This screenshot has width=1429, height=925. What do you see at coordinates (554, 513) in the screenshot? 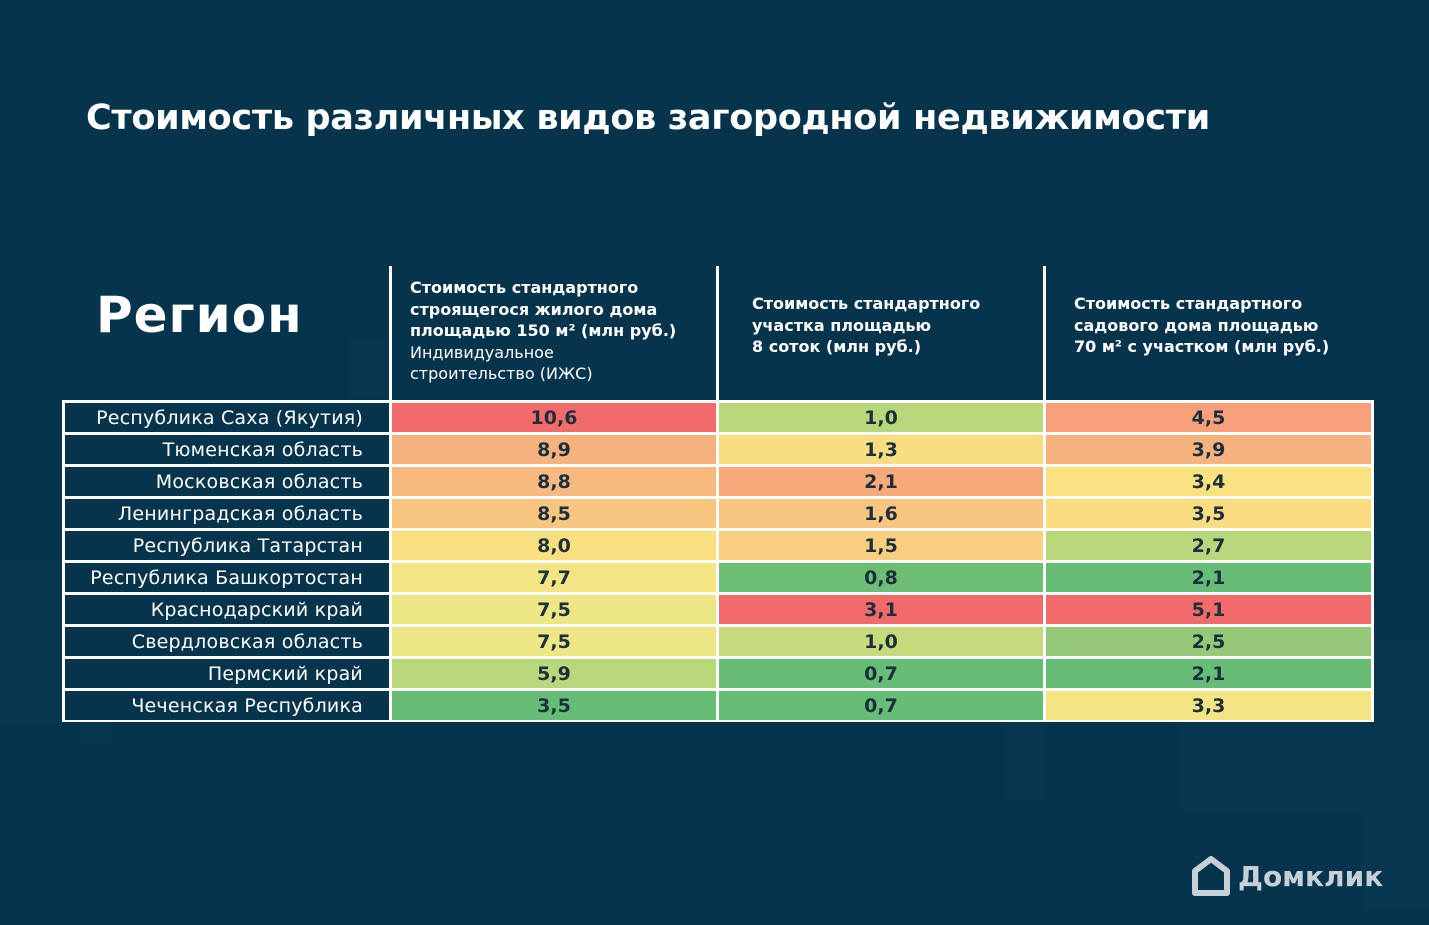
I see `value-cell: 8,5` at bounding box center [554, 513].